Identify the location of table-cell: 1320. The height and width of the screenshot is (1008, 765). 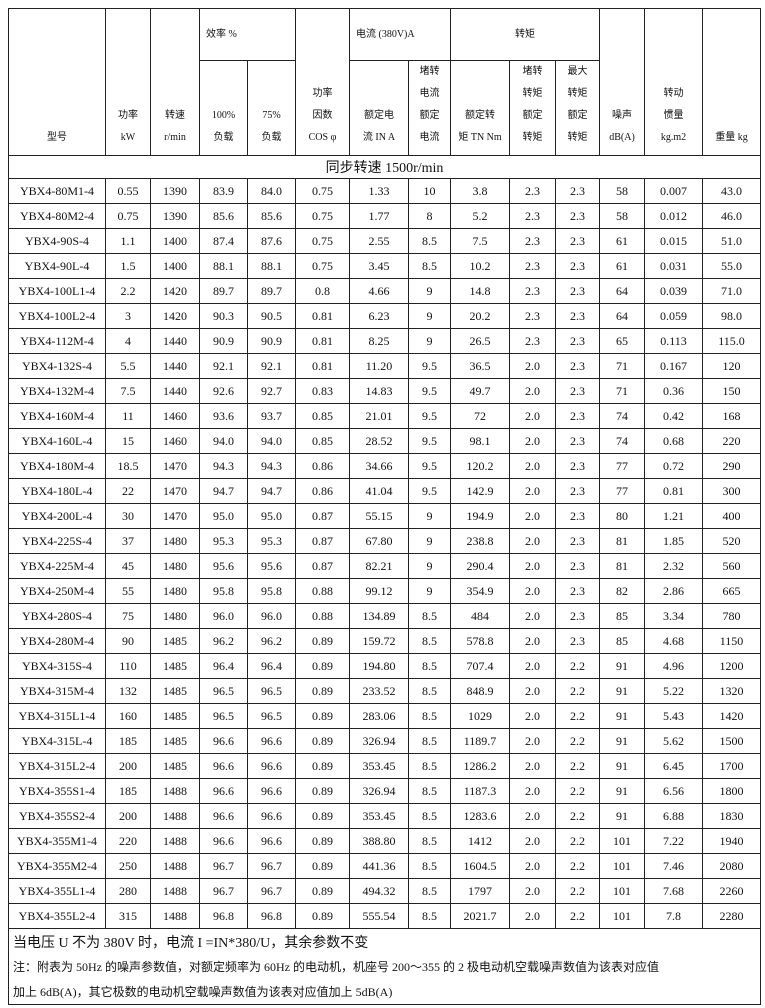
(732, 691).